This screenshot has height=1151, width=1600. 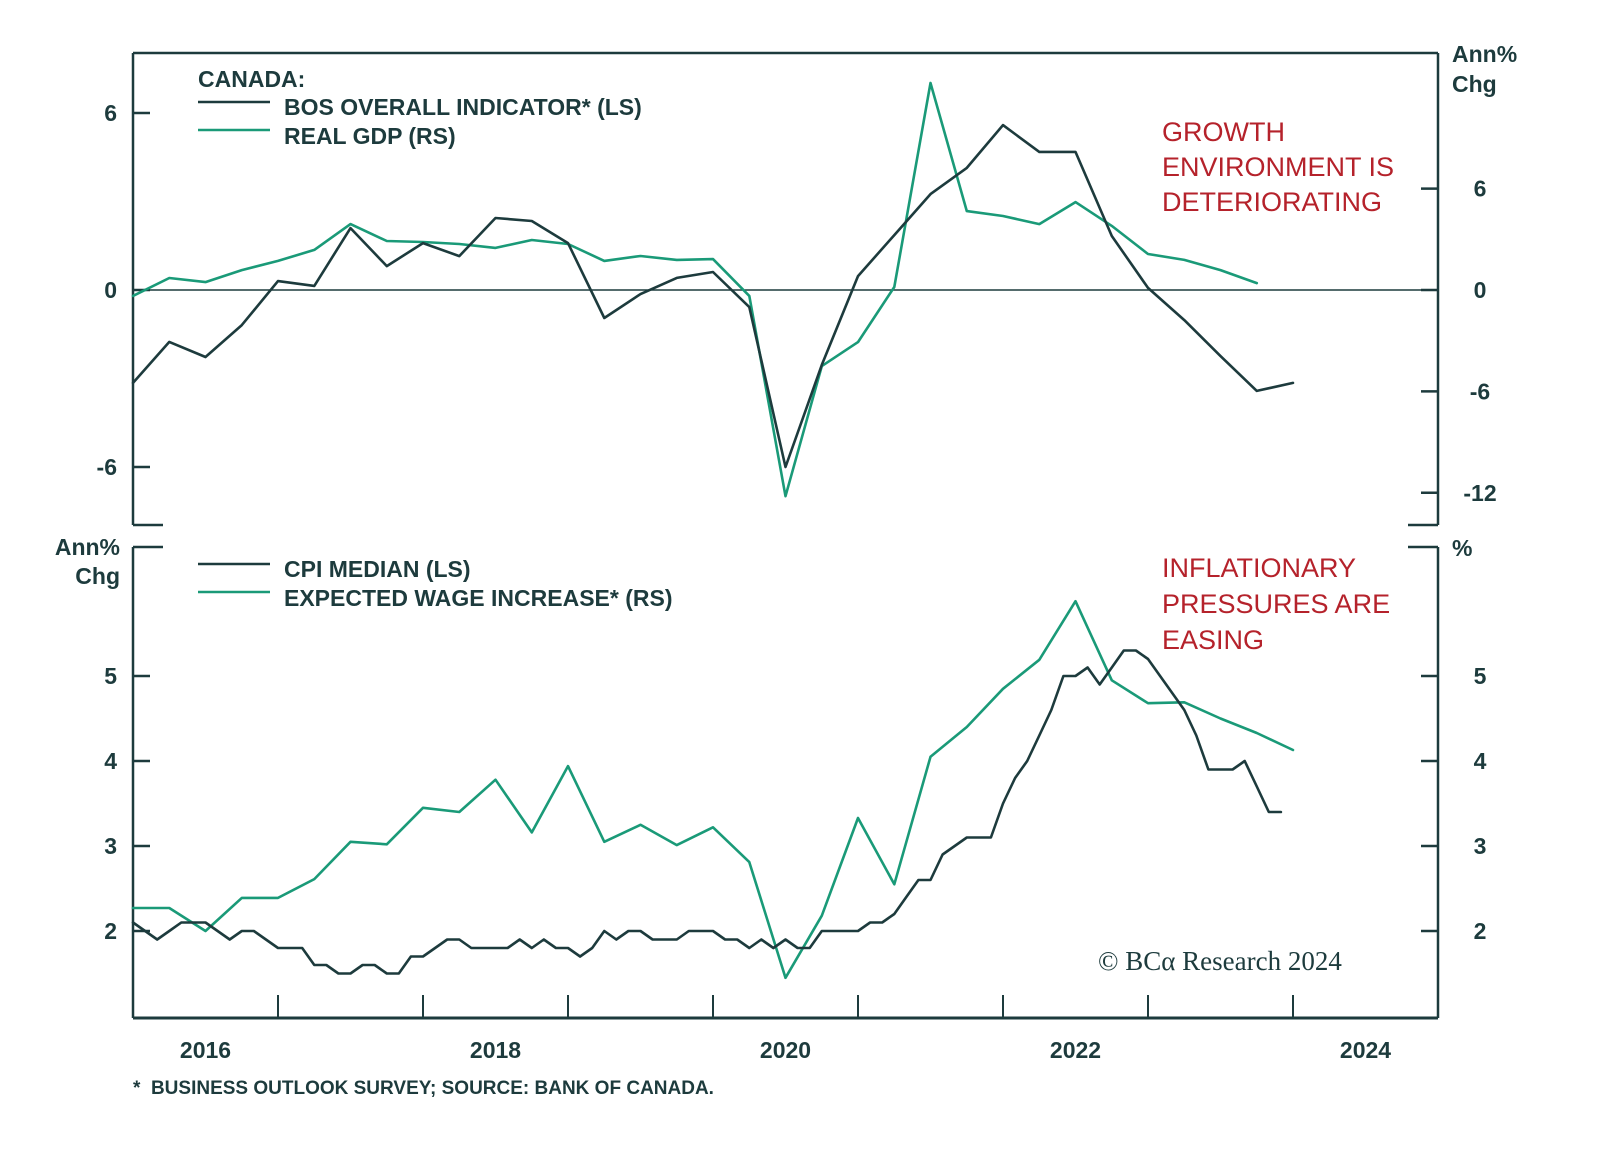 What do you see at coordinates (251, 79) in the screenshot?
I see `top-legend-title: CANADA:` at bounding box center [251, 79].